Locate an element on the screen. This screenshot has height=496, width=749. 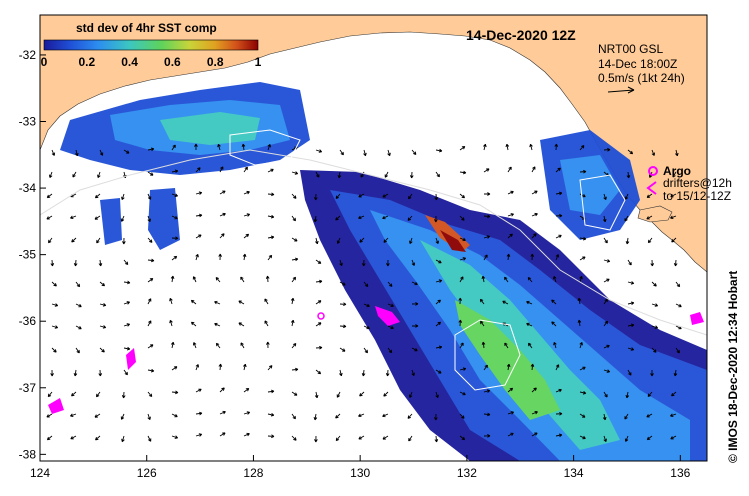
x-tick-label: 134 is located at coordinates (574, 473).